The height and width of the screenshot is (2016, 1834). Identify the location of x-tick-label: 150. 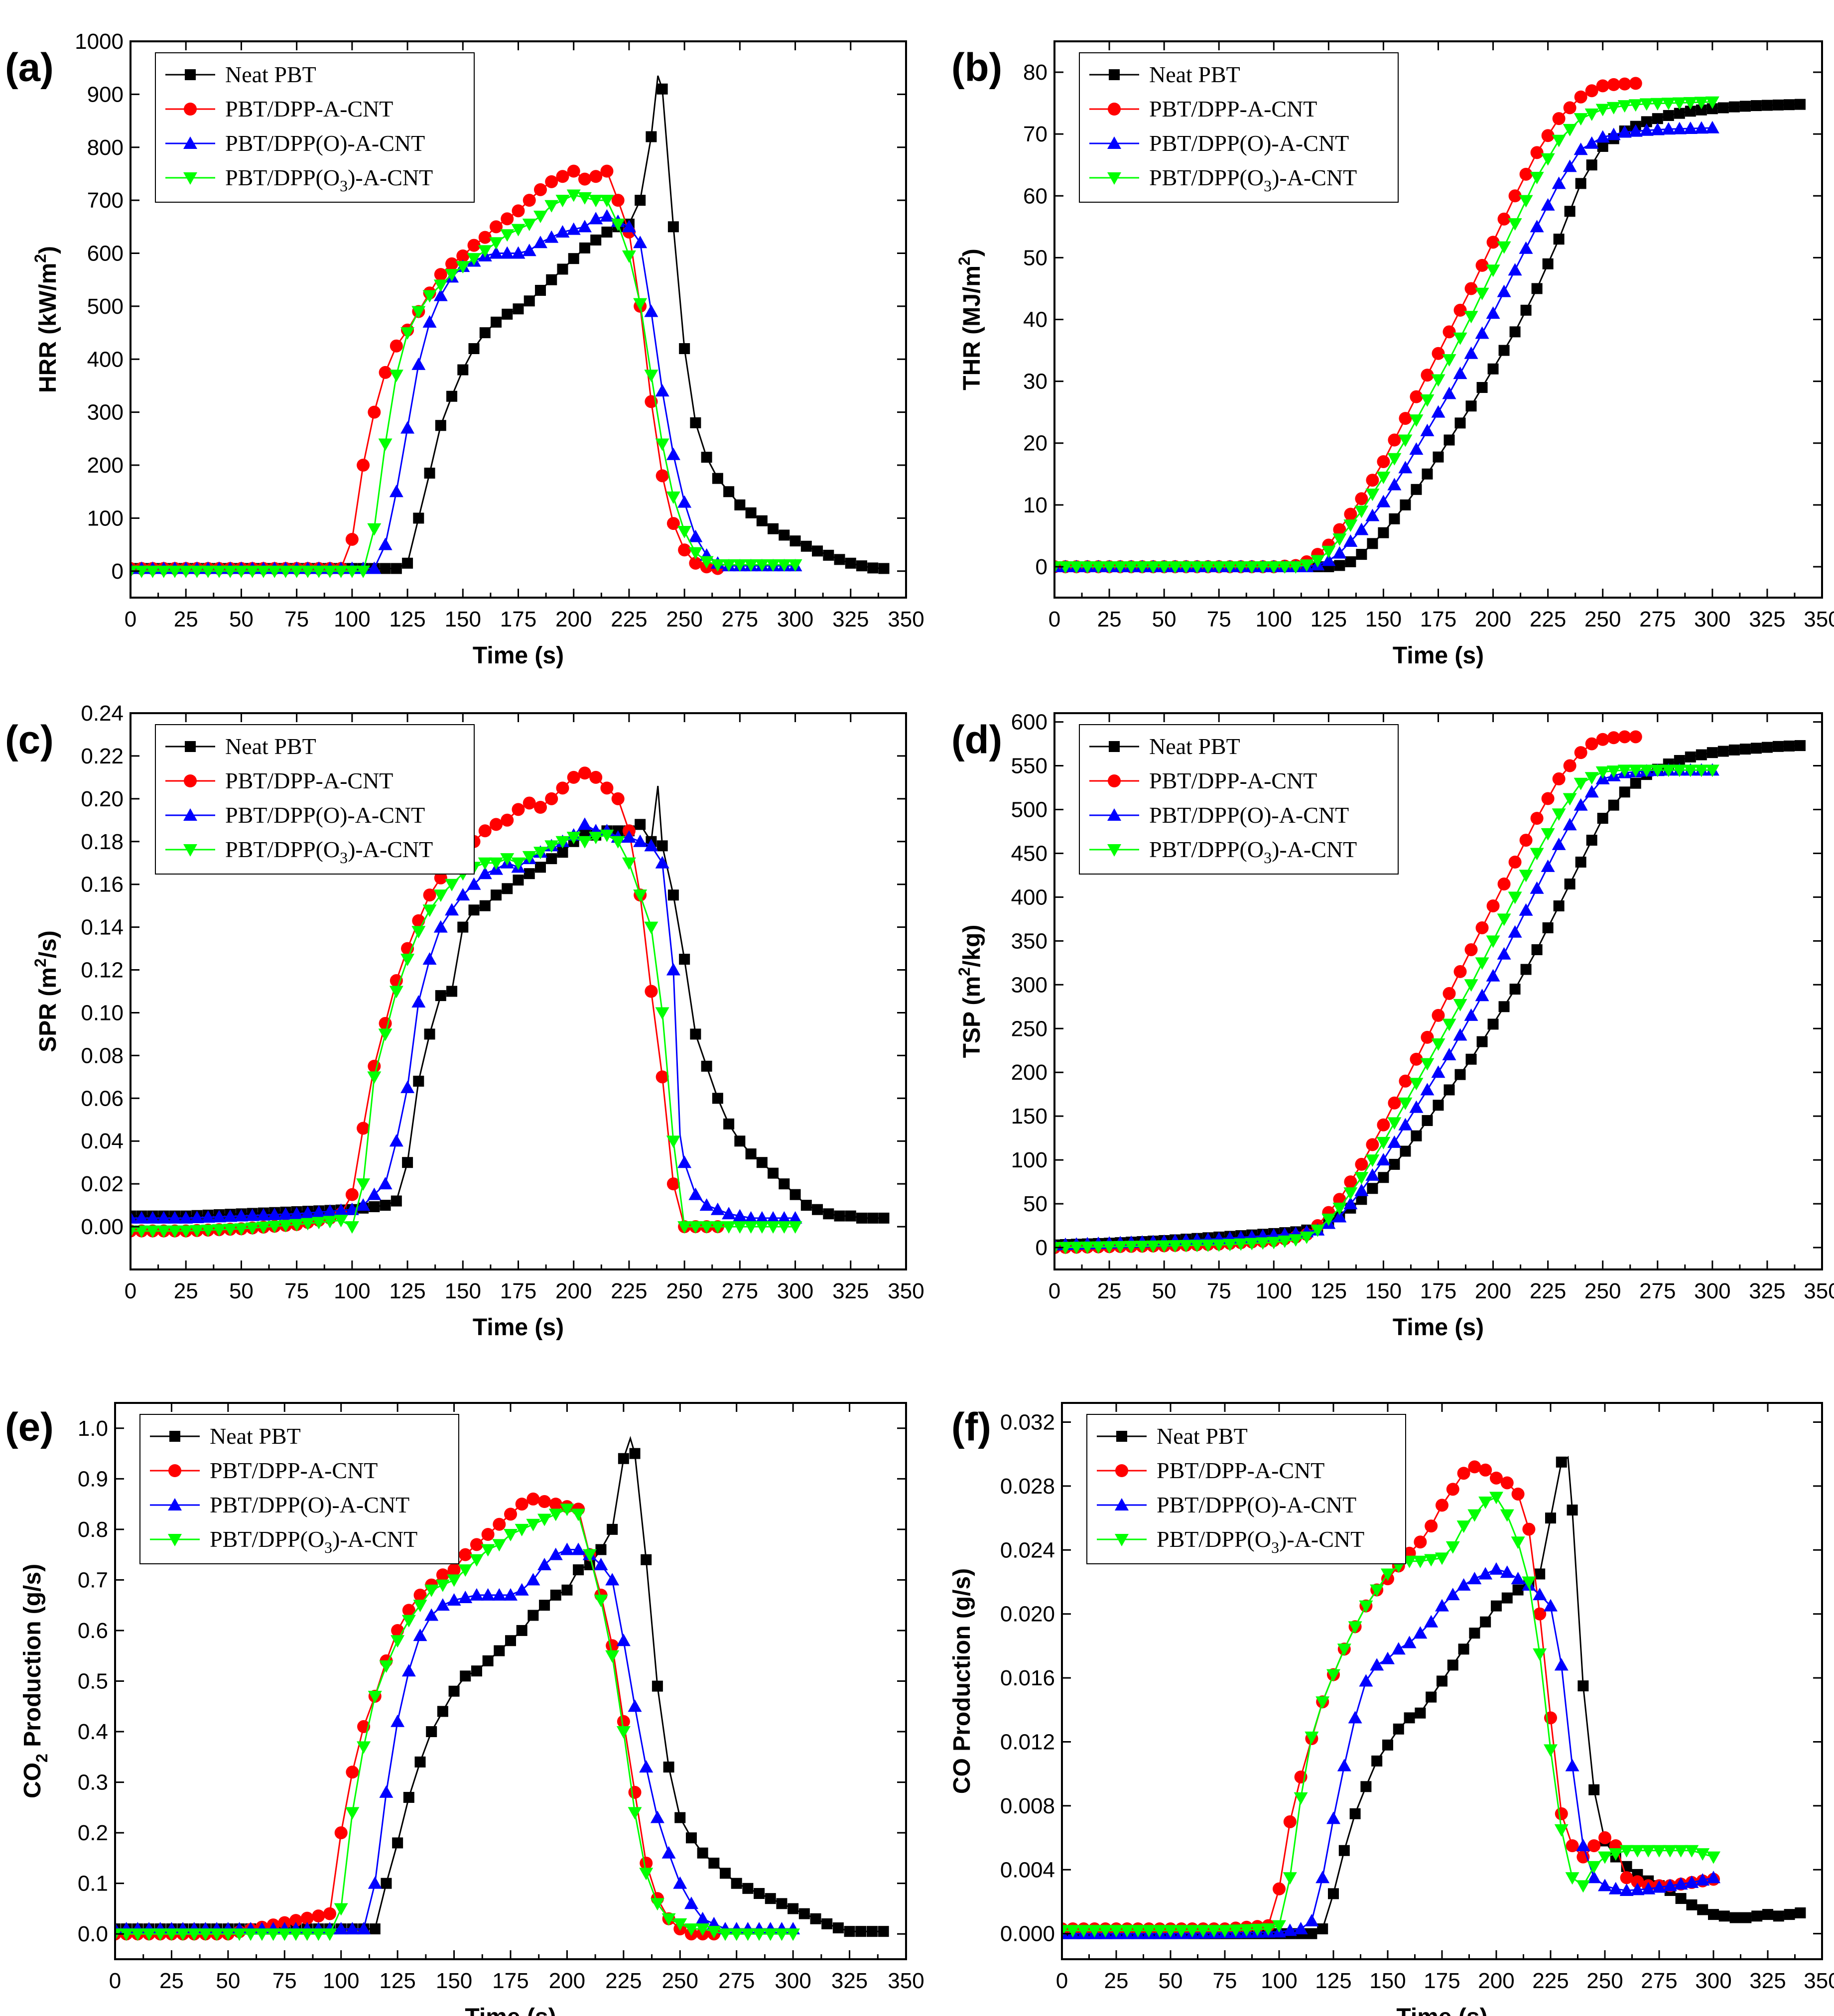
(463, 619).